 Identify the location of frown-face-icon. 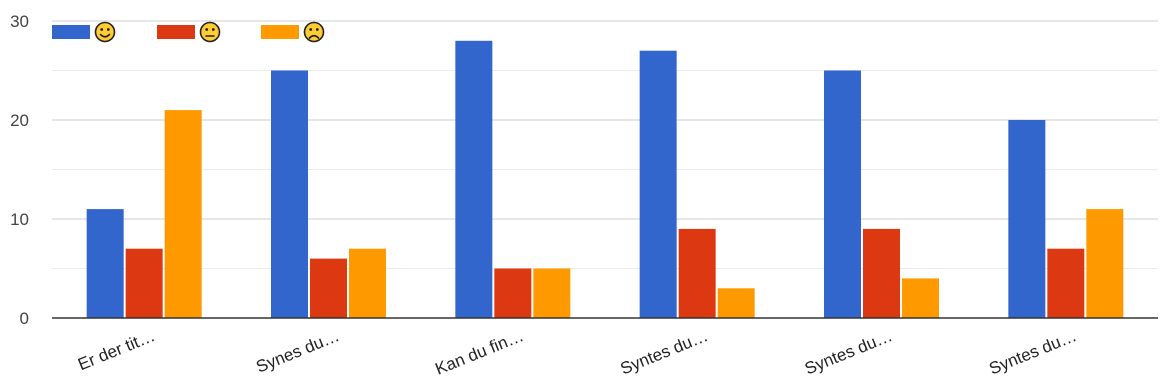
(314, 32).